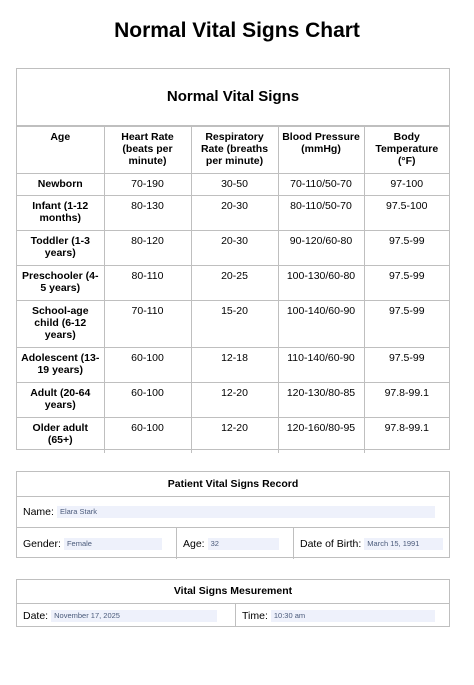 The width and height of the screenshot is (474, 685). Describe the element at coordinates (245, 512) in the screenshot. I see `name-field: Elara Stark` at that location.